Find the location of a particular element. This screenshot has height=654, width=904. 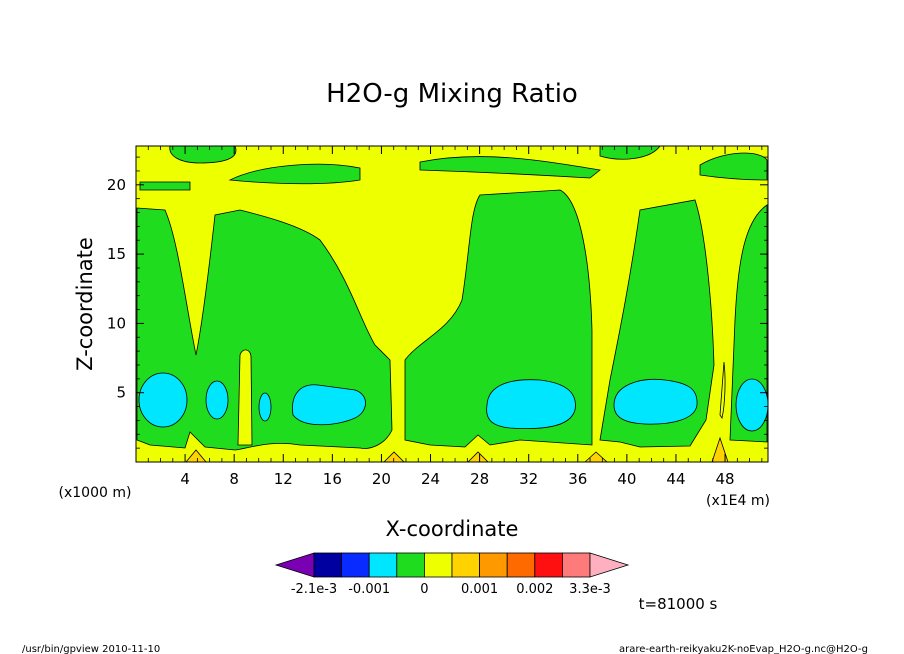

x-axis-label: X-coordinate is located at coordinates (452, 529).